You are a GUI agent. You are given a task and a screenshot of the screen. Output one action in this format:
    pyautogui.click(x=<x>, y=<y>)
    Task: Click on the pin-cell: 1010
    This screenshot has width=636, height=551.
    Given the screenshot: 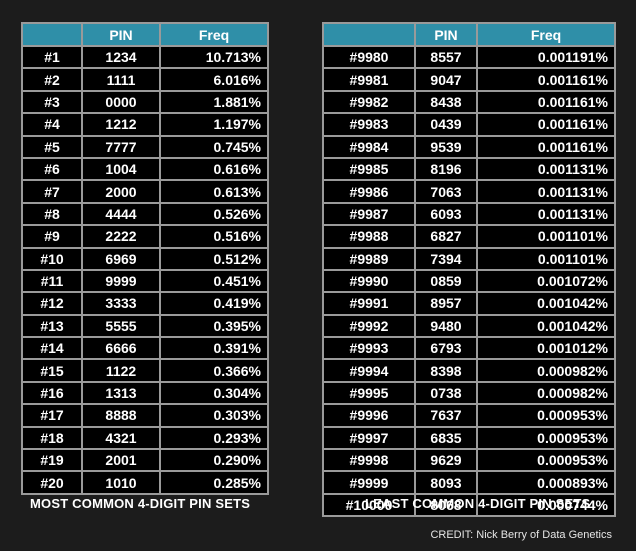 What is the action you would take?
    pyautogui.click(x=121, y=482)
    